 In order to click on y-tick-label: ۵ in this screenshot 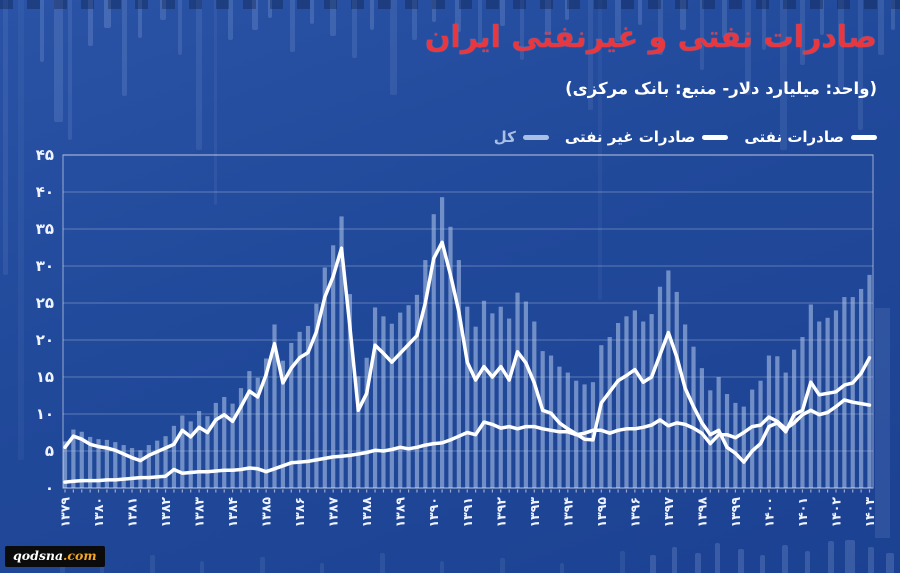, I will do `click(49, 451)`.